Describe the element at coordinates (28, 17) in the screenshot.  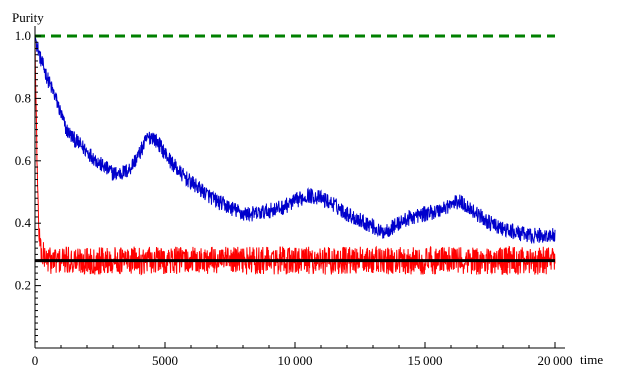
I see `y-axis-title: Purity` at that location.